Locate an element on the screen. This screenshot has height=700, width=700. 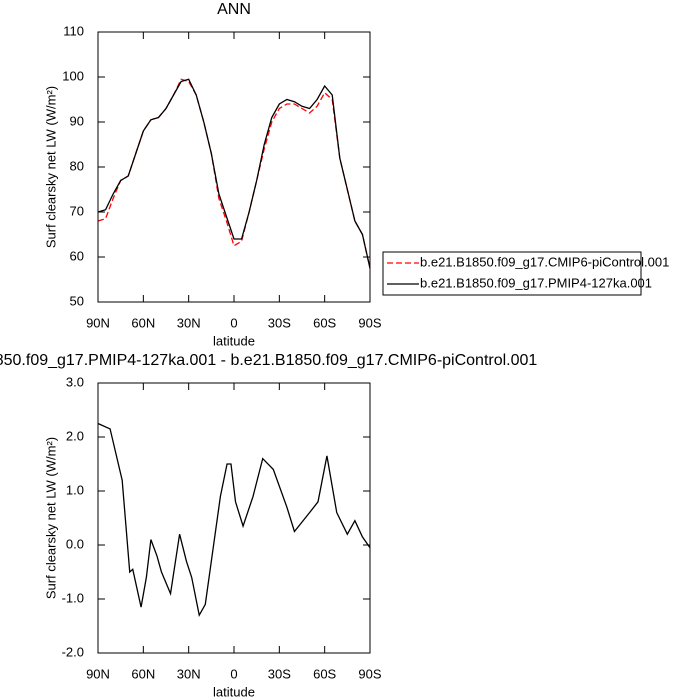
y-tick-label: 1.0 is located at coordinates (75, 489).